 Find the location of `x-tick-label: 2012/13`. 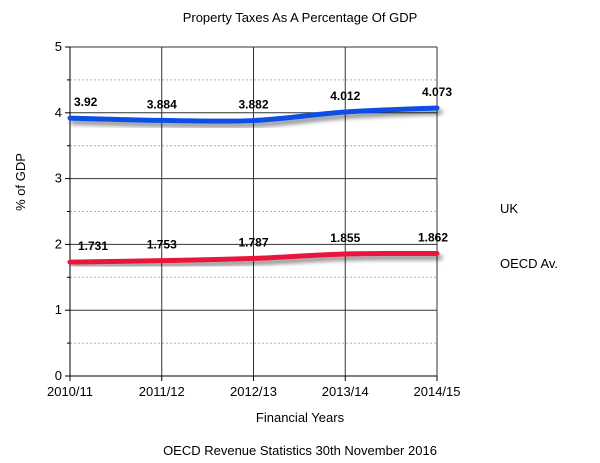

x-tick-label: 2012/13 is located at coordinates (253, 391).